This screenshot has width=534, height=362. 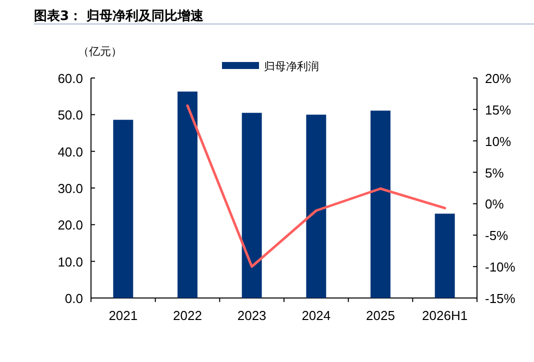 What do you see at coordinates (497, 236) in the screenshot?
I see `y2-tick-label: -5%` at bounding box center [497, 236].